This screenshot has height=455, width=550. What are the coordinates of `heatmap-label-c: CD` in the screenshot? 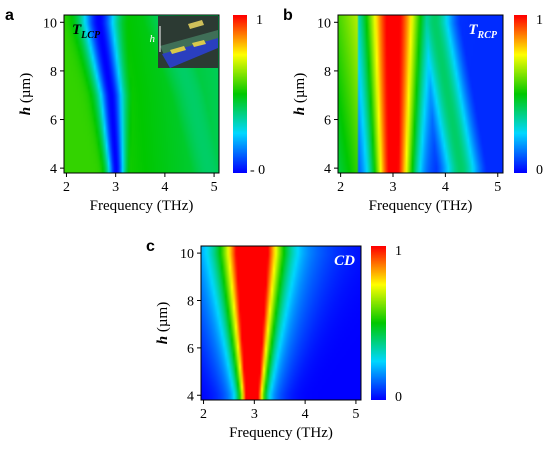 It's located at (344, 261).